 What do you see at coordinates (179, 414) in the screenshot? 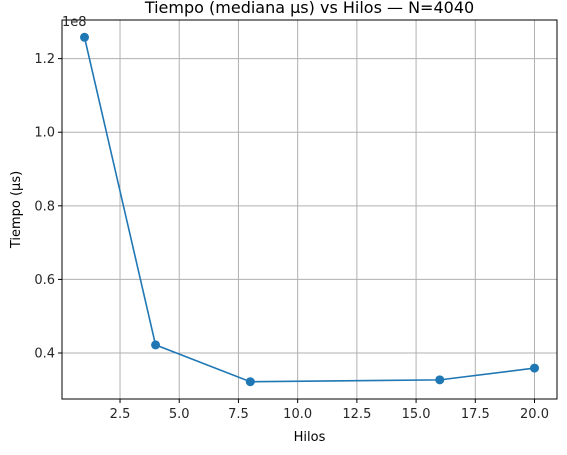
I see `x-tick-label: 5.0` at bounding box center [179, 414].